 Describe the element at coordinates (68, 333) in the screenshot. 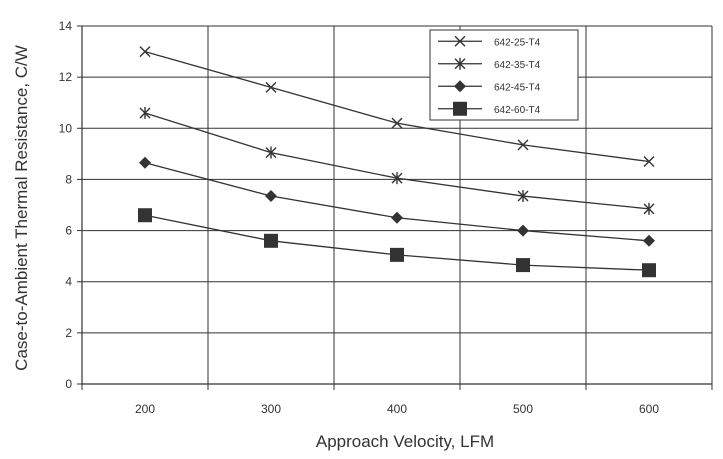

I see `y-tick-label: 2` at that location.